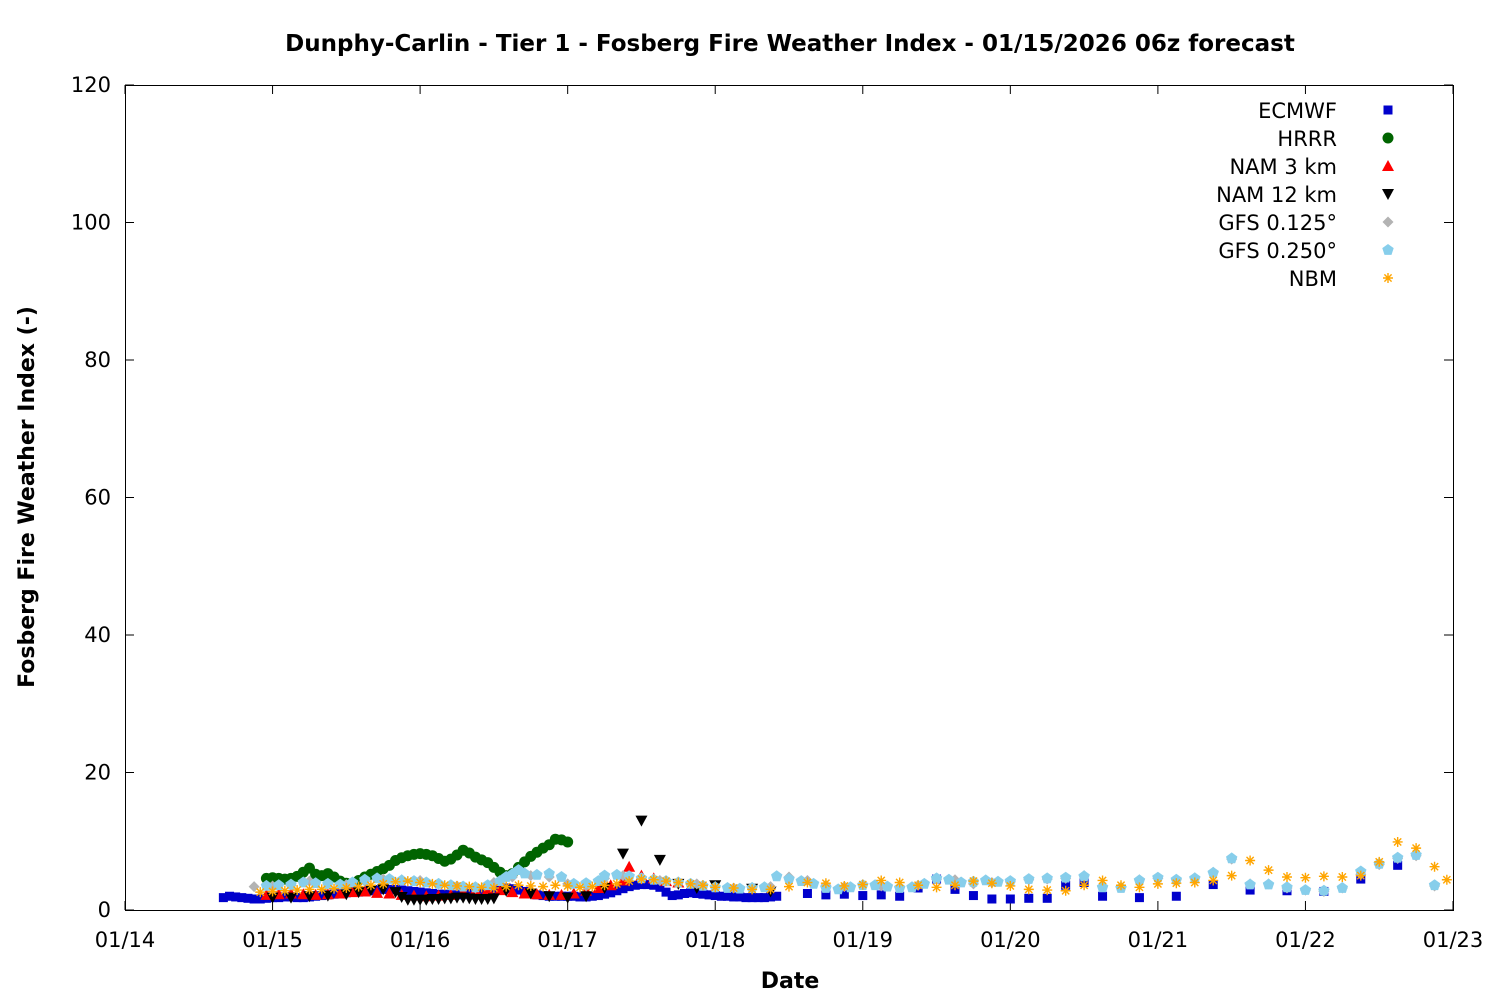 This screenshot has height=1000, width=1500. Describe the element at coordinates (1453, 940) in the screenshot. I see `x-tick-label: 01/23` at that location.